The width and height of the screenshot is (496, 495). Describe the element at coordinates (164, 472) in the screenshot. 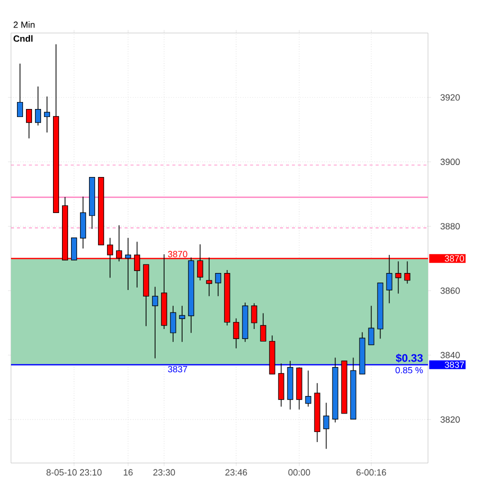

I see `x-tick-label: 23:30` at that location.